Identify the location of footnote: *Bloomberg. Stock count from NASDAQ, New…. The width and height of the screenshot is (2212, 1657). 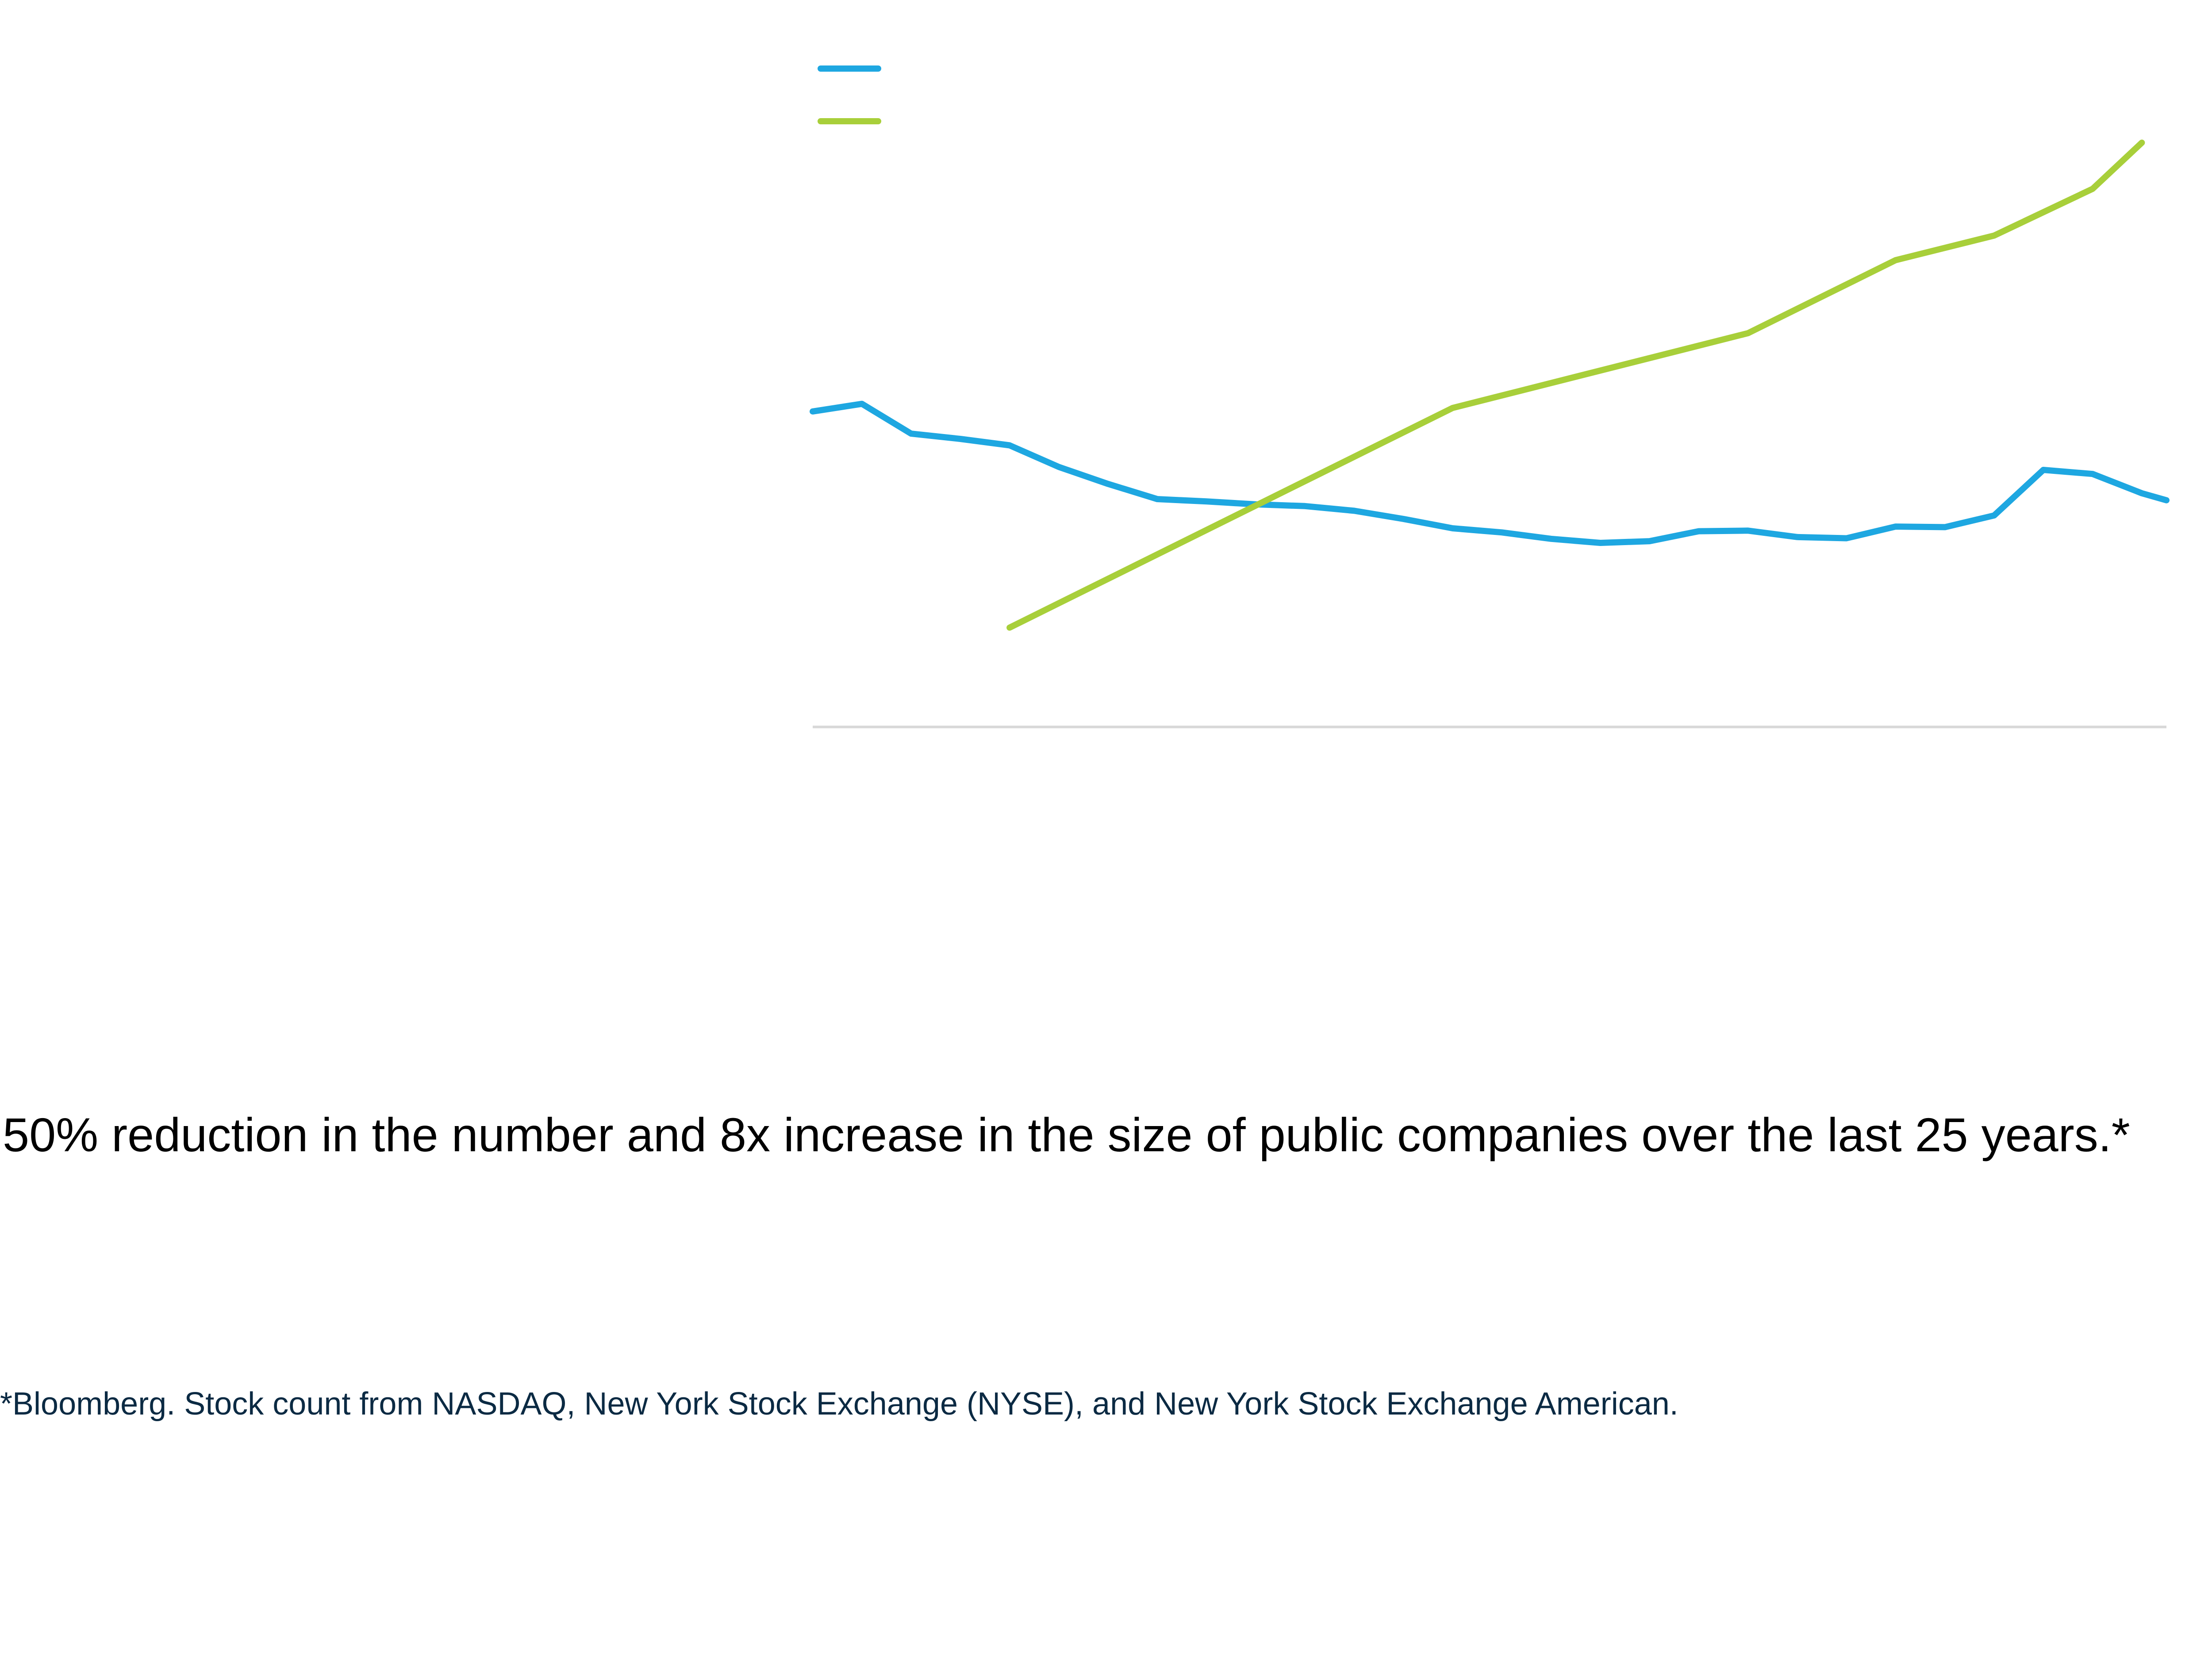
(839, 1404).